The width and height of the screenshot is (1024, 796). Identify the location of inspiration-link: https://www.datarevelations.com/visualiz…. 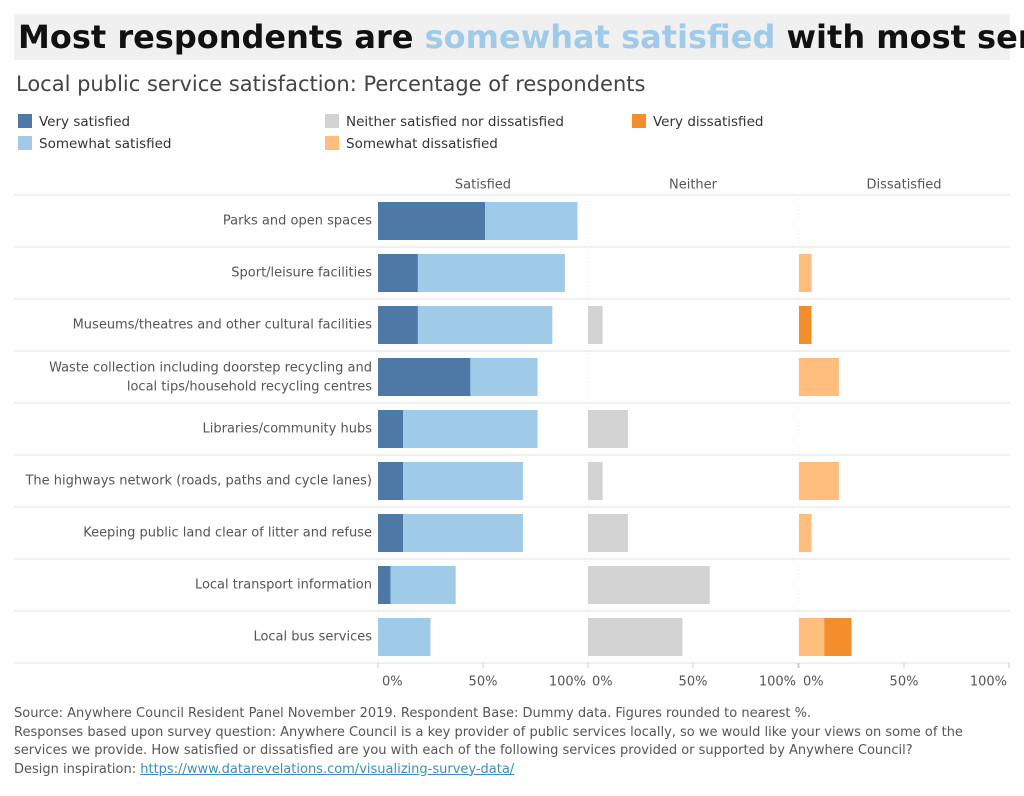
(327, 769).